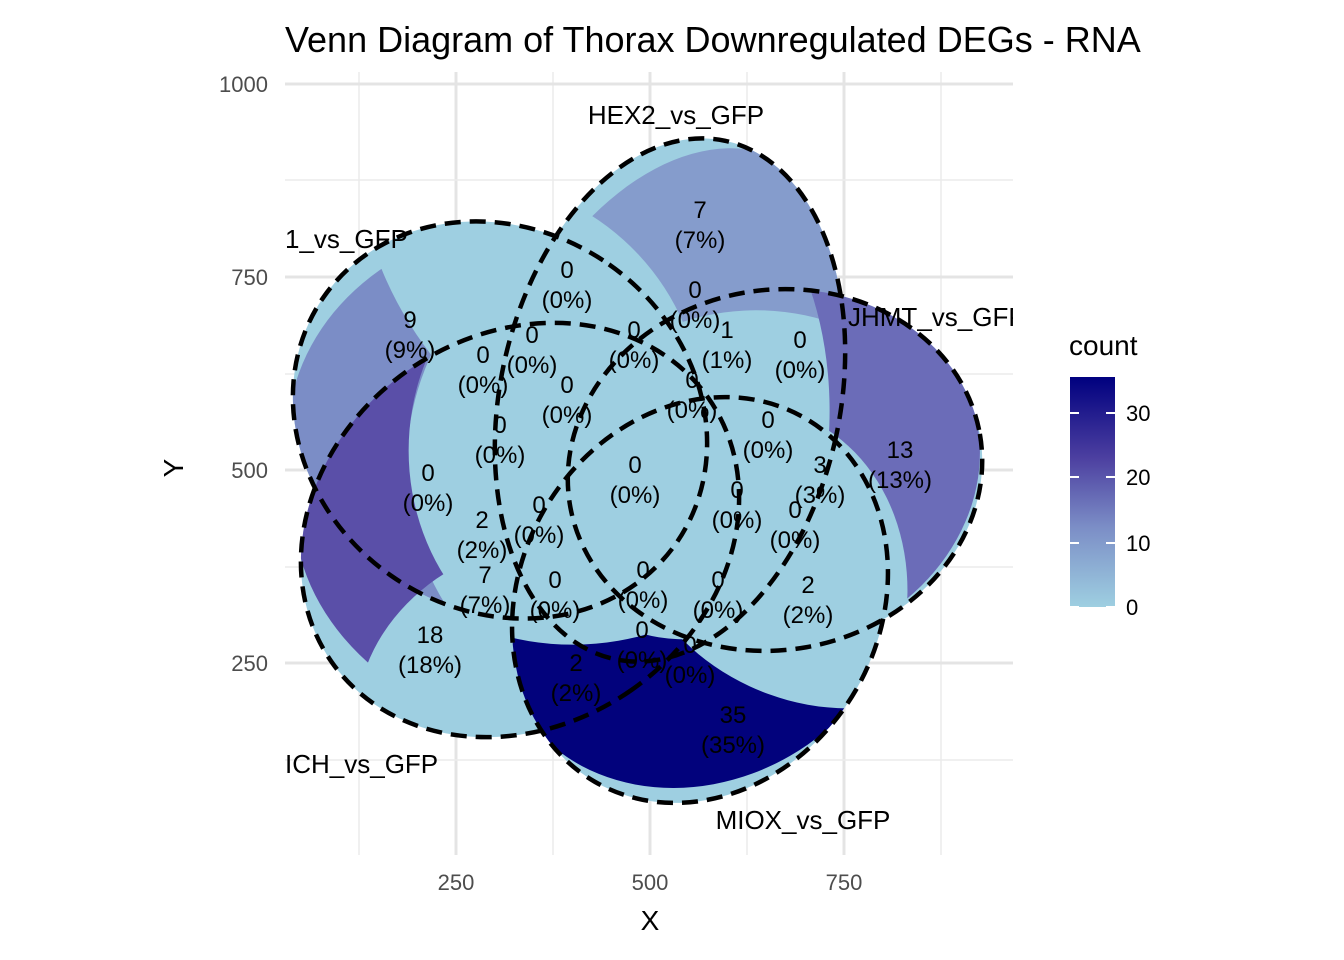  Describe the element at coordinates (1132, 607) in the screenshot. I see `legend-tick-label: 0` at that location.